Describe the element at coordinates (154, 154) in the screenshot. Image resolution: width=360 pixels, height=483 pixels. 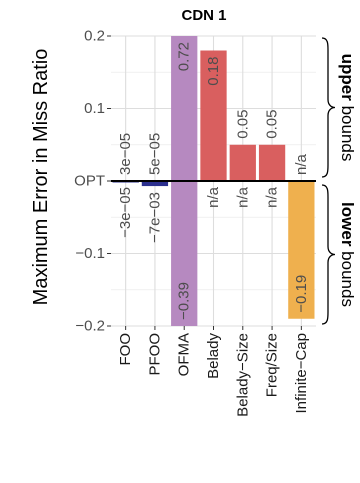
I see `data-label: 5e−05` at that location.